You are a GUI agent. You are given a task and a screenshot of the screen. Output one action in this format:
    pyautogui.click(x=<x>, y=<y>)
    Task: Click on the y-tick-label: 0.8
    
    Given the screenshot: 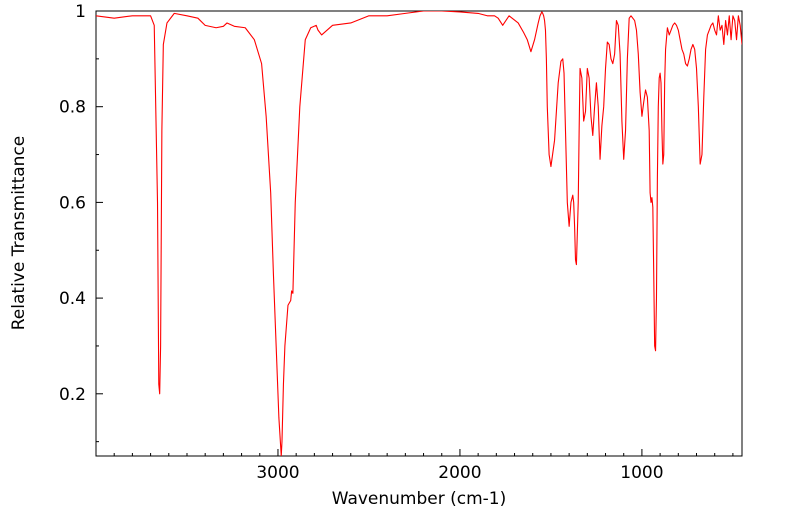 What is the action you would take?
    pyautogui.click(x=72, y=108)
    